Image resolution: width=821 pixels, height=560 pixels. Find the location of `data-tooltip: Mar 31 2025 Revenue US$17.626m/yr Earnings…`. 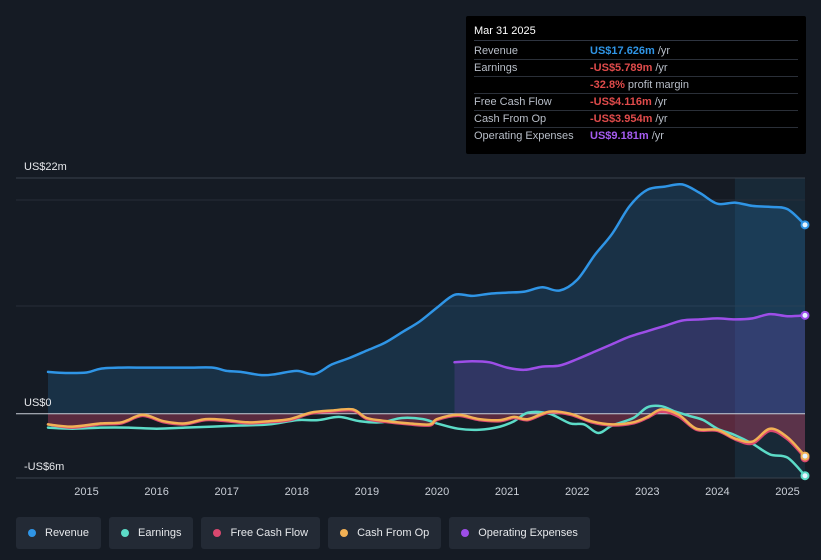

data-tooltip: Mar 31 2025 Revenue US$17.626m/yr Earnings… is located at coordinates (636, 85).